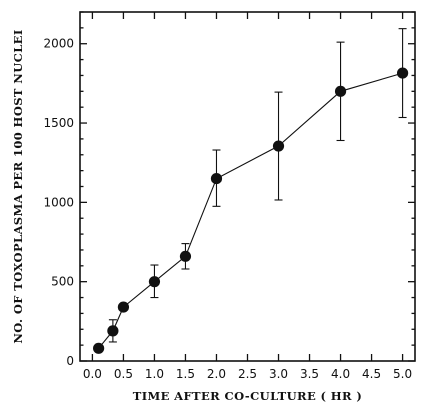 This screenshot has height=417, width=444. What do you see at coordinates (309, 374) in the screenshot?
I see `x-tick-label: 3.5` at bounding box center [309, 374].